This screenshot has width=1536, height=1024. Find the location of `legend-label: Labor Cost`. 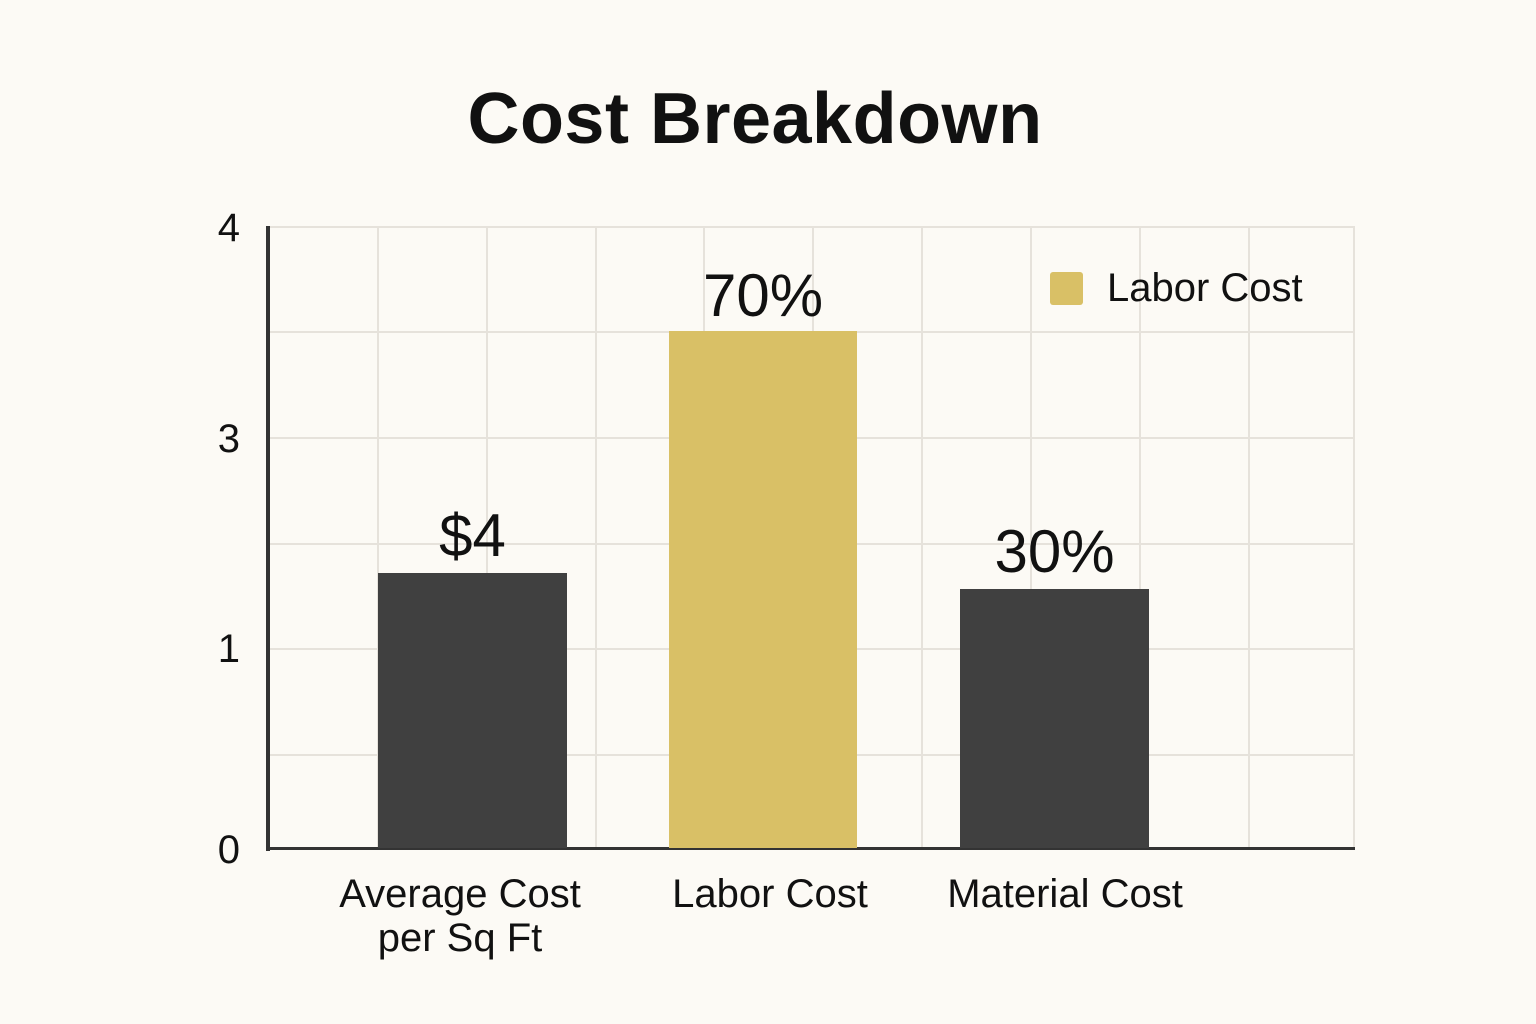

legend-label: Labor Cost is located at coordinates (1205, 288).